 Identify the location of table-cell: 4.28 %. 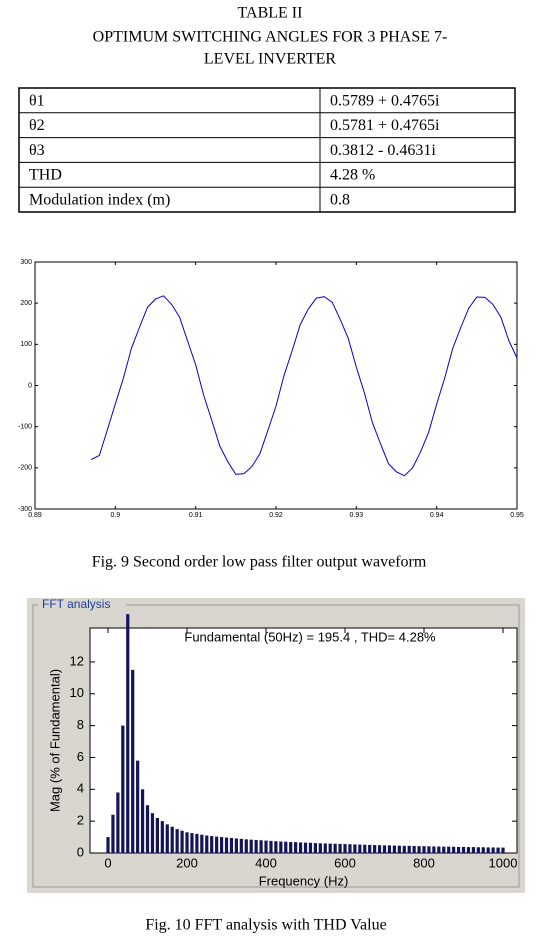
(352, 175).